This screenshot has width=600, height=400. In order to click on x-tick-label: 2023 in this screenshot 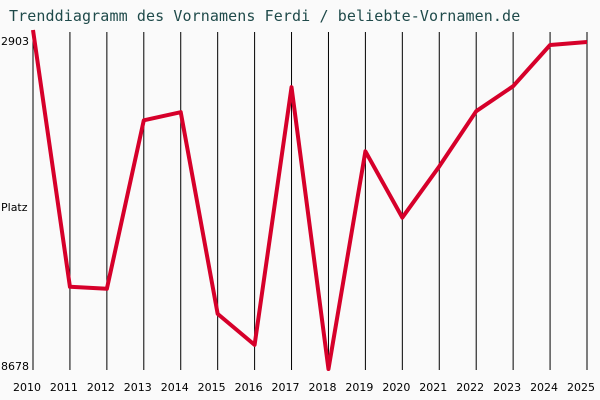, I will do `click(507, 387)`.